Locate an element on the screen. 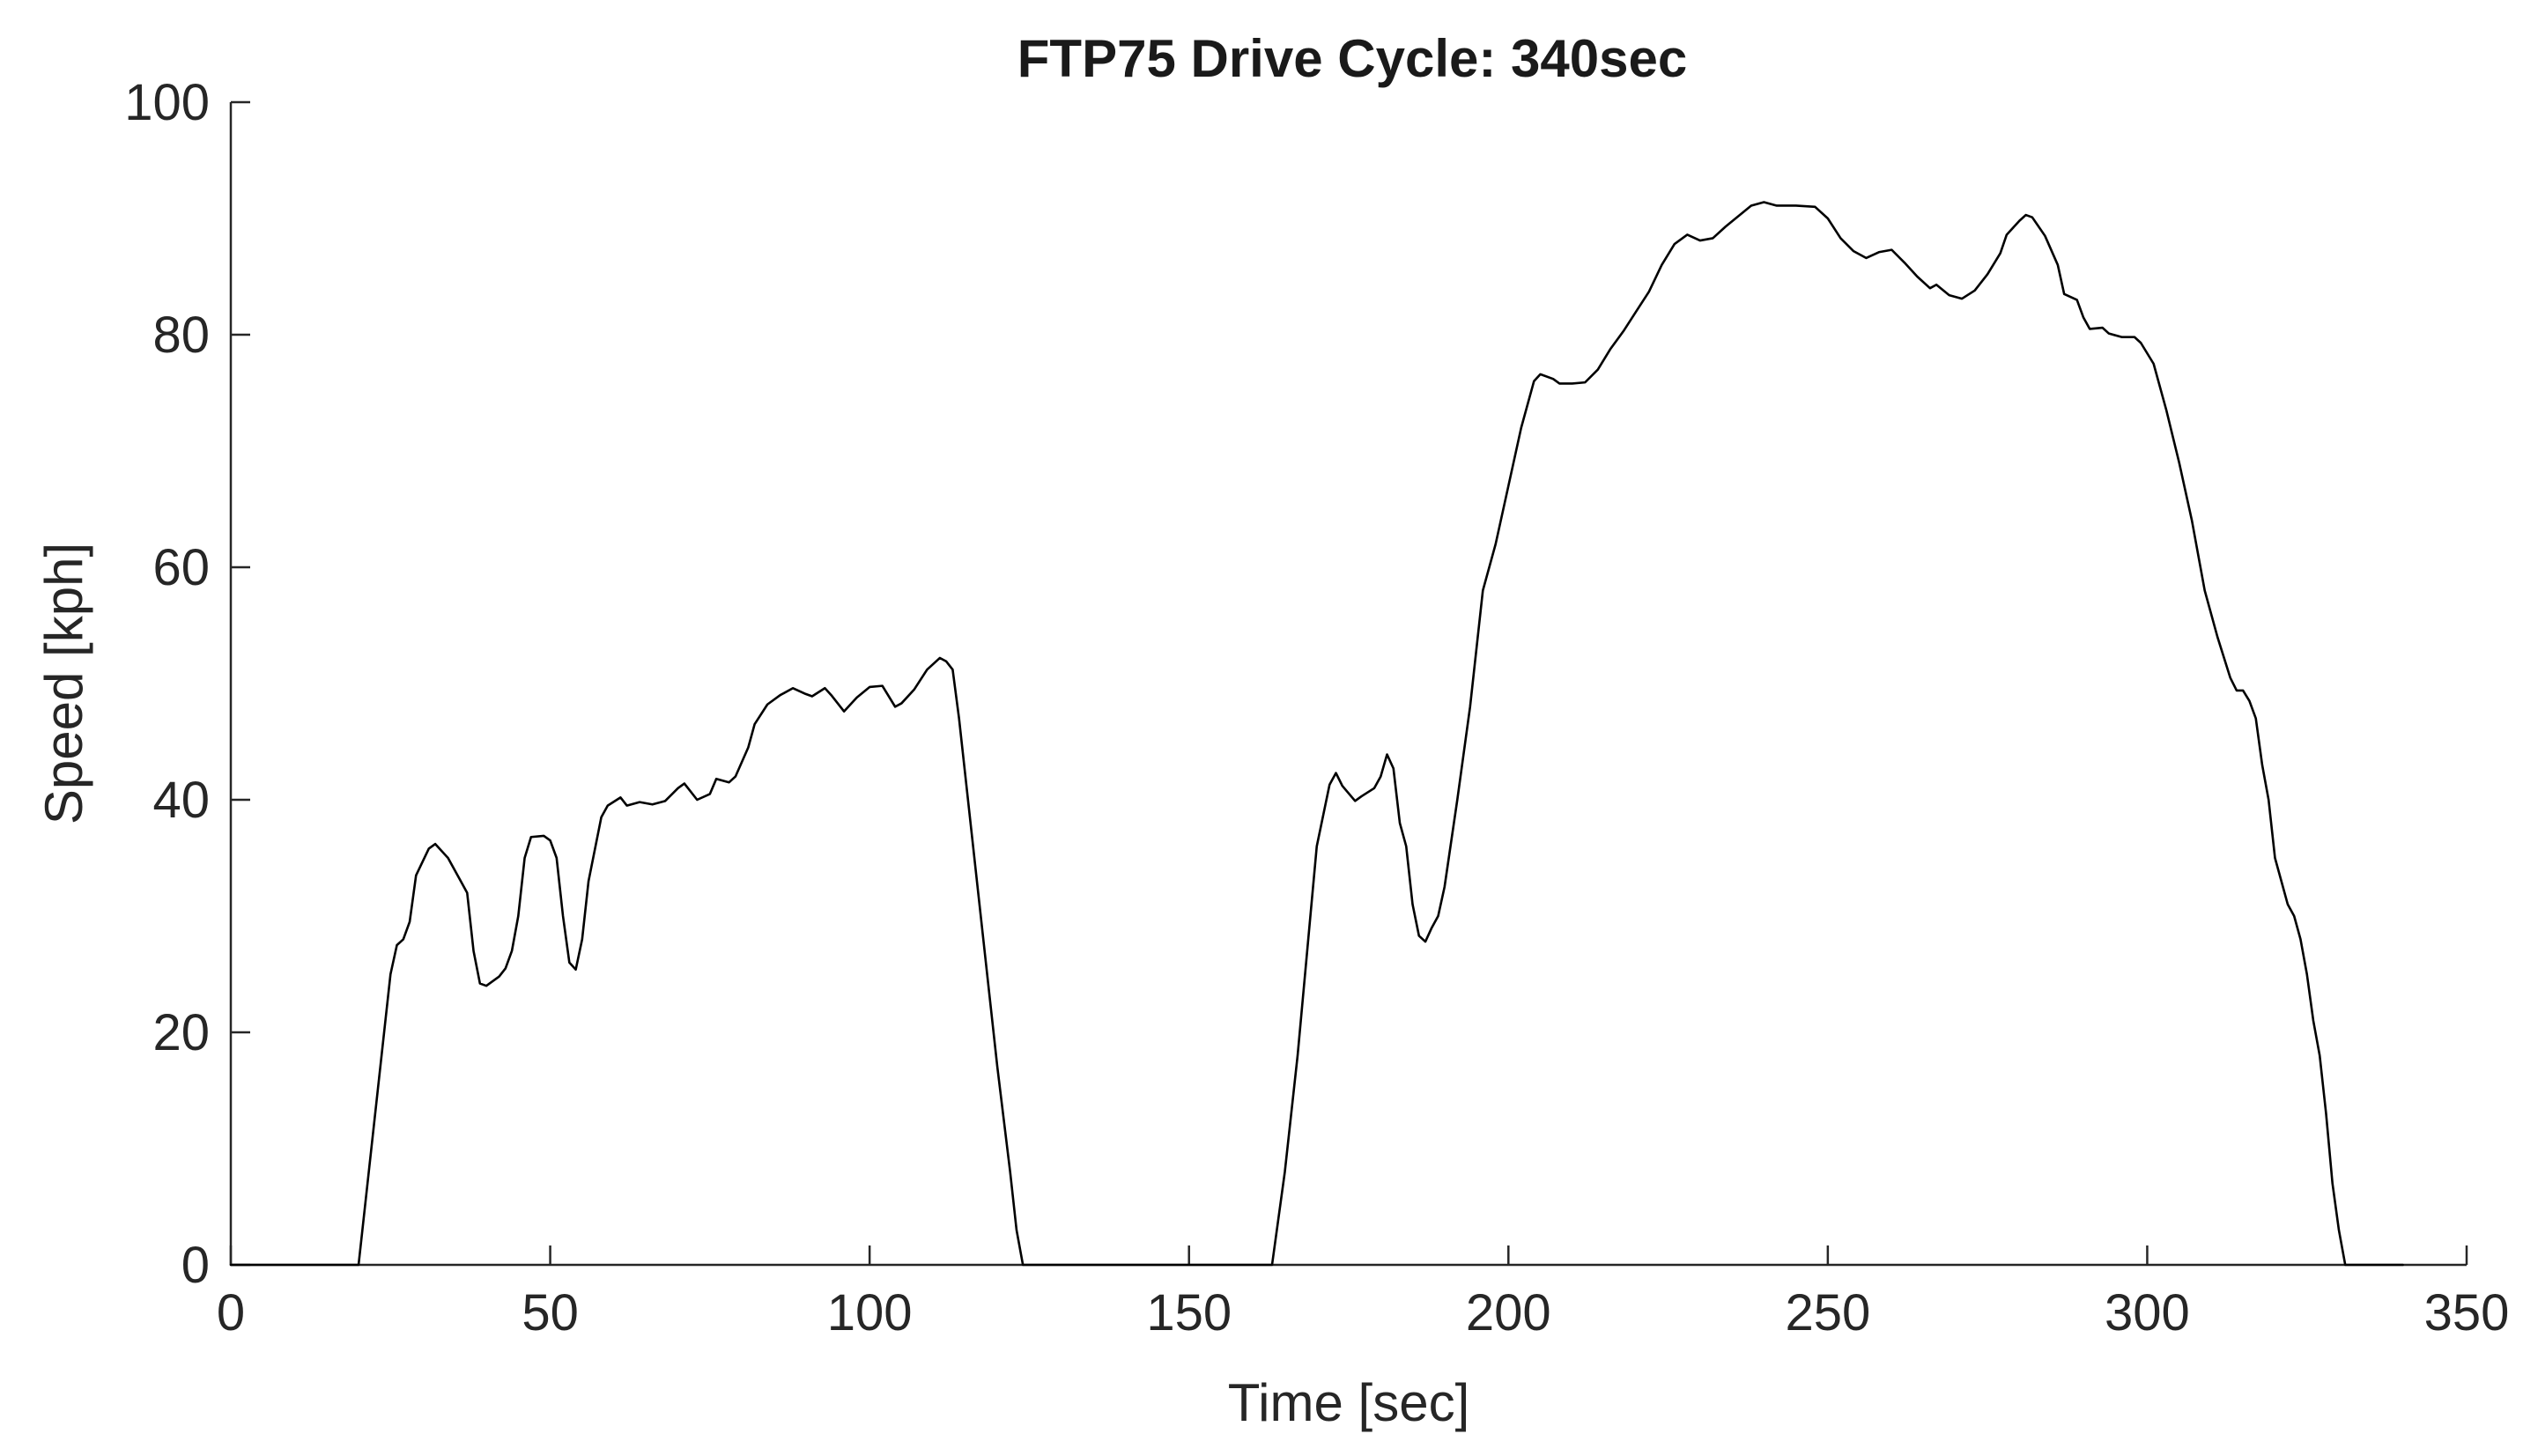 The width and height of the screenshot is (2523, 1456). y-tick-label: 100 is located at coordinates (167, 102).